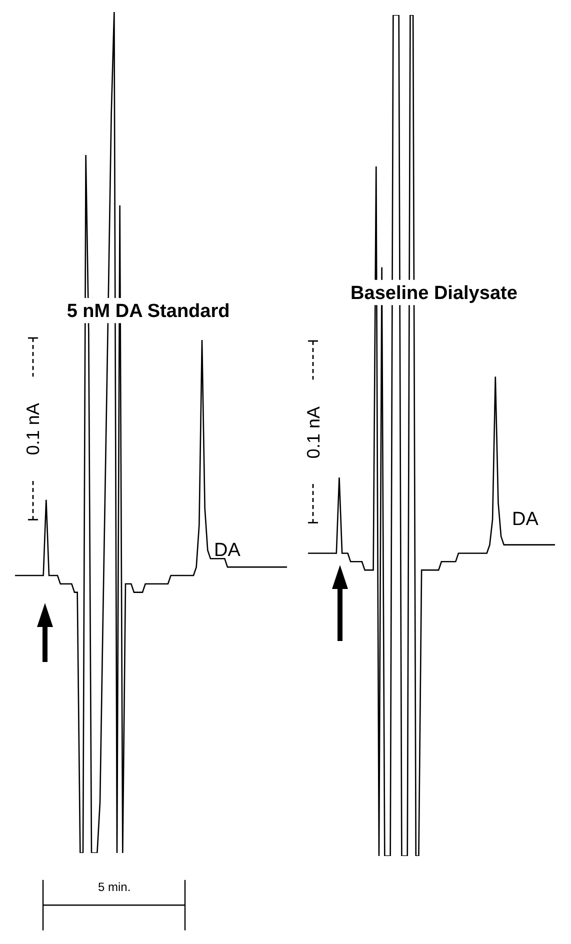 The width and height of the screenshot is (571, 944). What do you see at coordinates (114, 887) in the screenshot?
I see `text: 5 min.` at bounding box center [114, 887].